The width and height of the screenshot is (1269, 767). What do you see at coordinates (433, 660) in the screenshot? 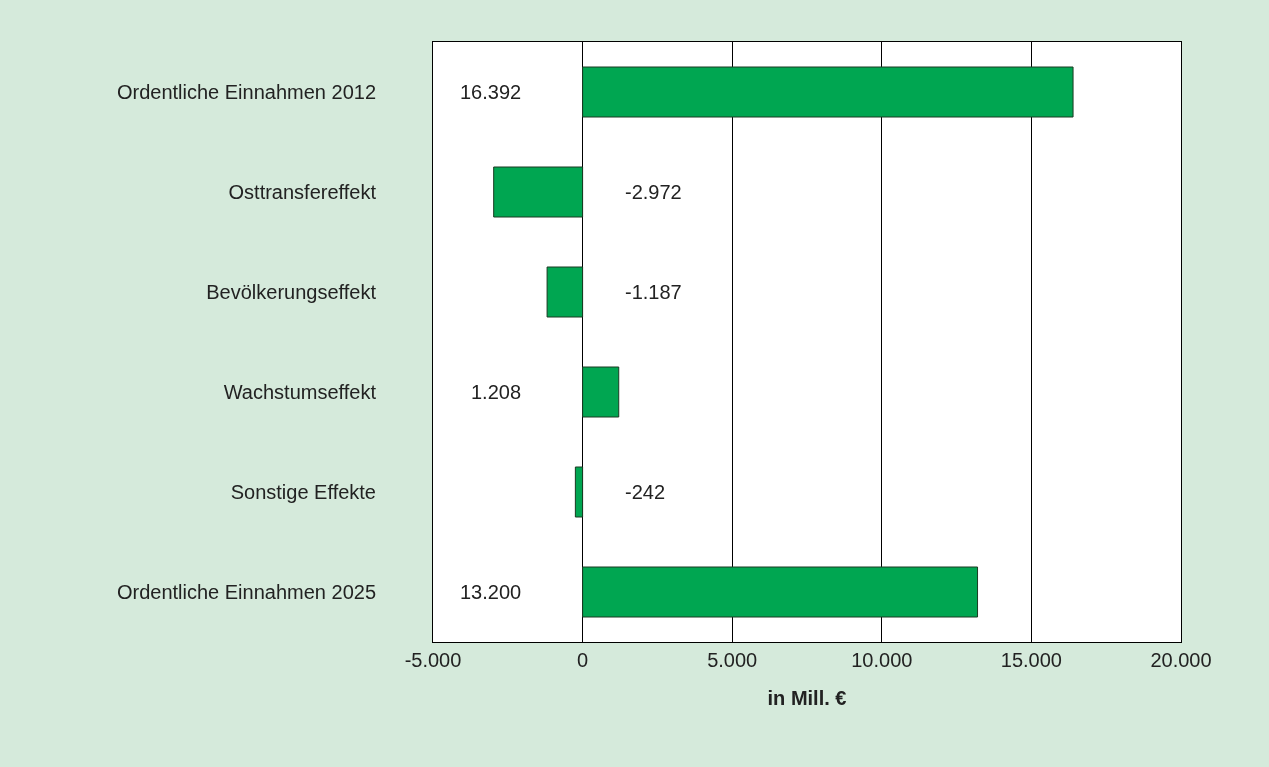
I see `x-tick-label: -5.000` at bounding box center [433, 660].